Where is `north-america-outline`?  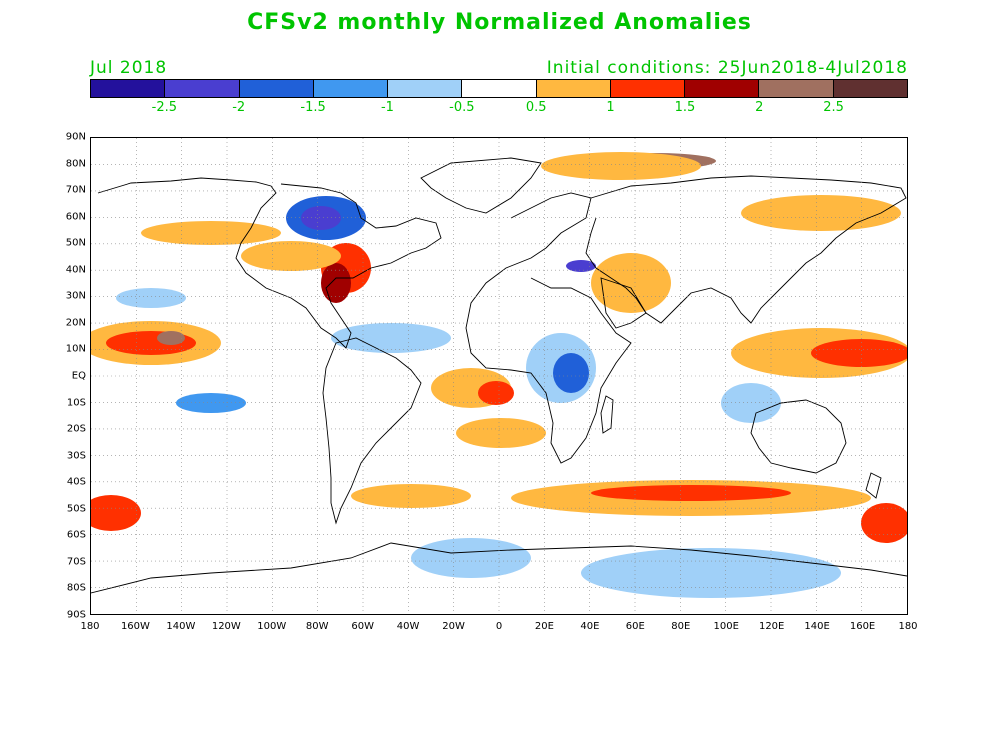 north-america-outline is located at coordinates (269, 263).